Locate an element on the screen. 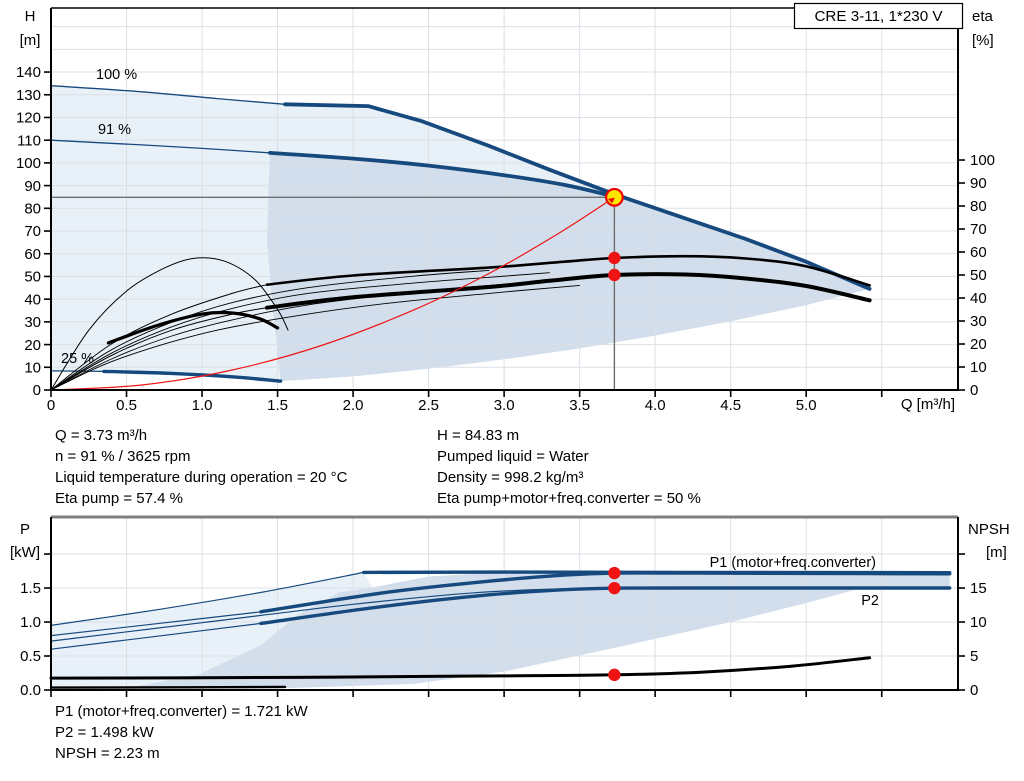  tick-label-right: 30 is located at coordinates (978, 321).